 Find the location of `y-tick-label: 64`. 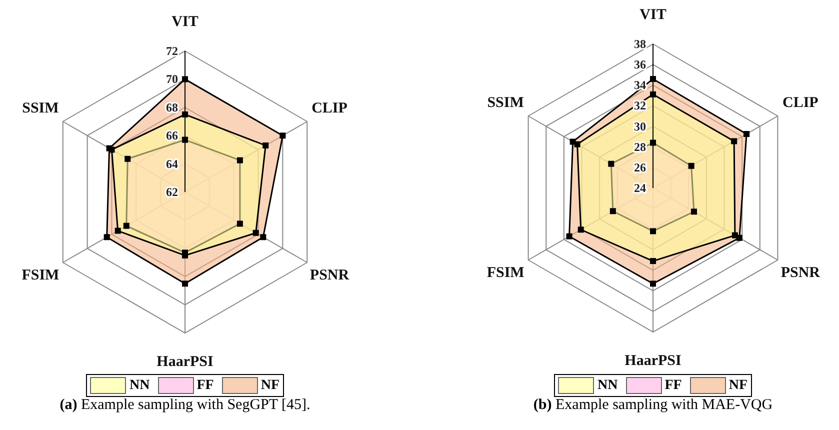

y-tick-label: 64 is located at coordinates (172, 163).